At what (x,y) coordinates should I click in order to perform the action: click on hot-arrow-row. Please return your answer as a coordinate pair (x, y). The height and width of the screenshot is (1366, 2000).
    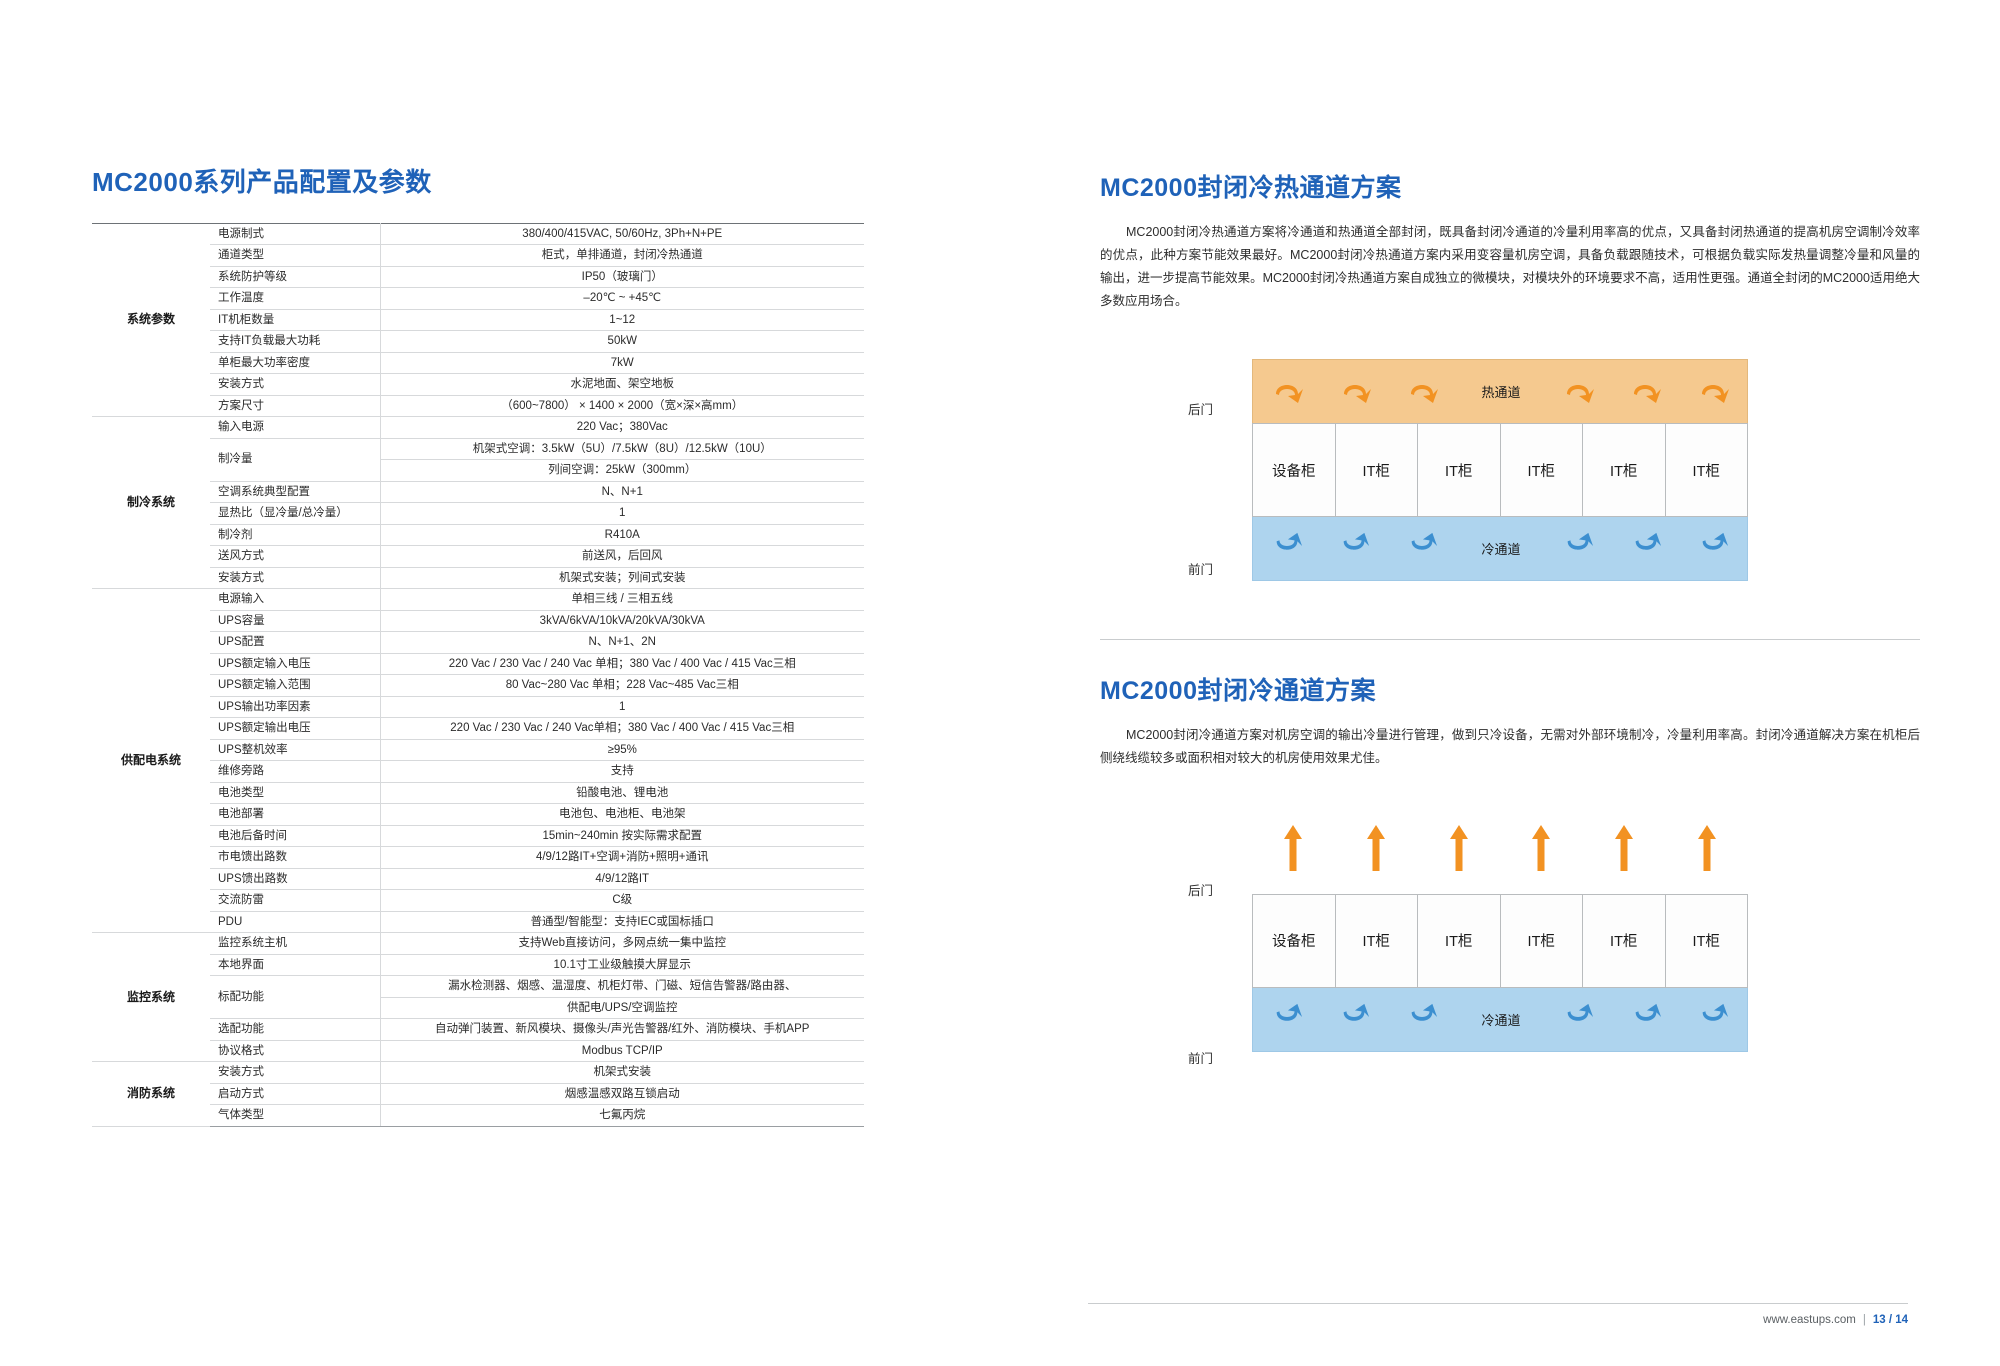
    Looking at the image, I should click on (1500, 391).